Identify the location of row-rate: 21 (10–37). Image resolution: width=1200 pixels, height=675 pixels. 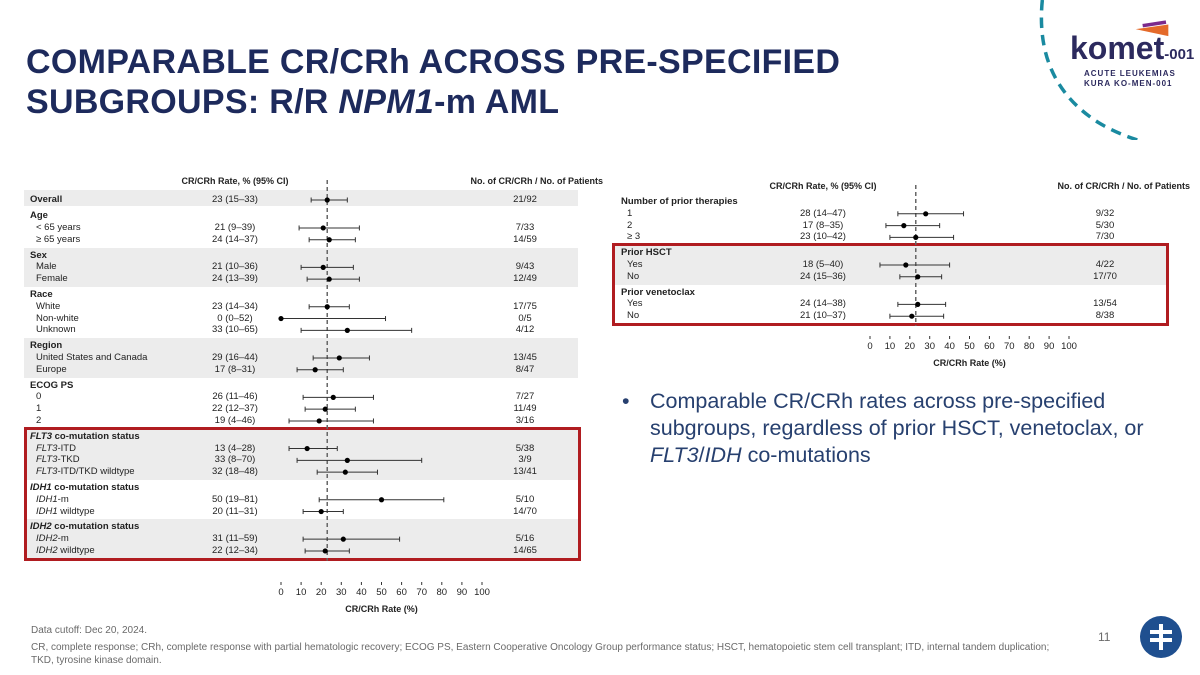
(823, 316).